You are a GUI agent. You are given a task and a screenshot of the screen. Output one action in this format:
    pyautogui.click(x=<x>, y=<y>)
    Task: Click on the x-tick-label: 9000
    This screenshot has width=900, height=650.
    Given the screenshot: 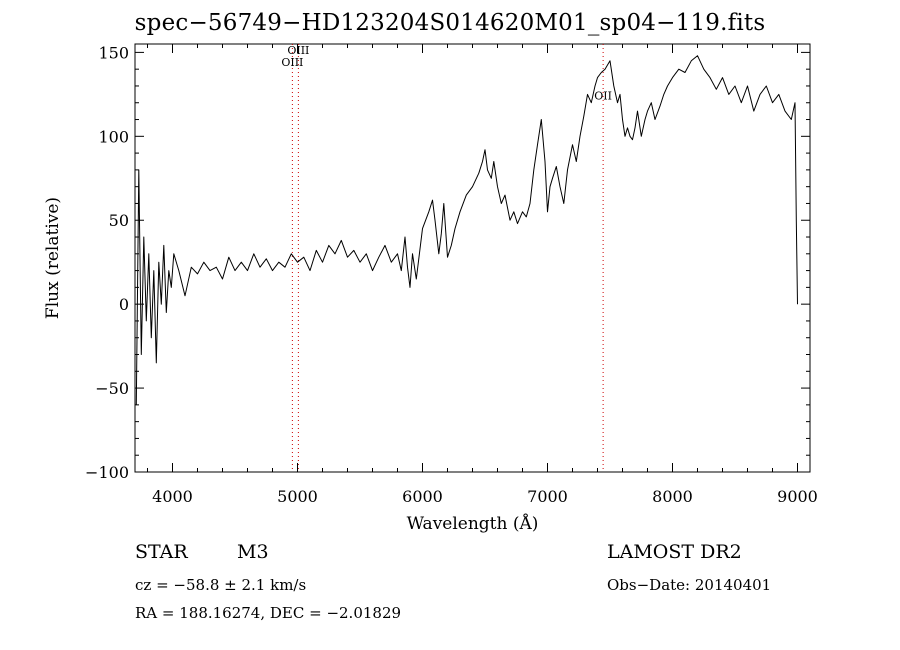 What is the action you would take?
    pyautogui.click(x=797, y=496)
    